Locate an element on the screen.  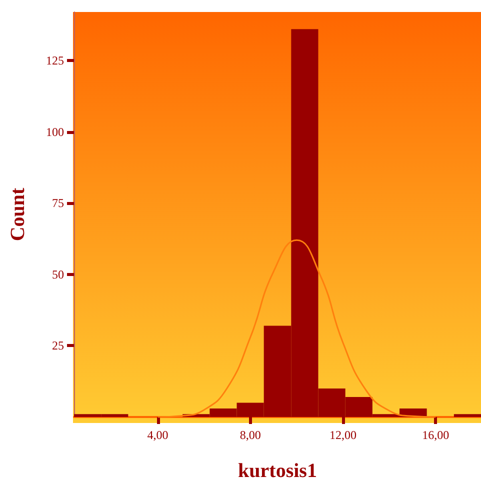
y-tick-label: 25 is located at coordinates (58, 345).